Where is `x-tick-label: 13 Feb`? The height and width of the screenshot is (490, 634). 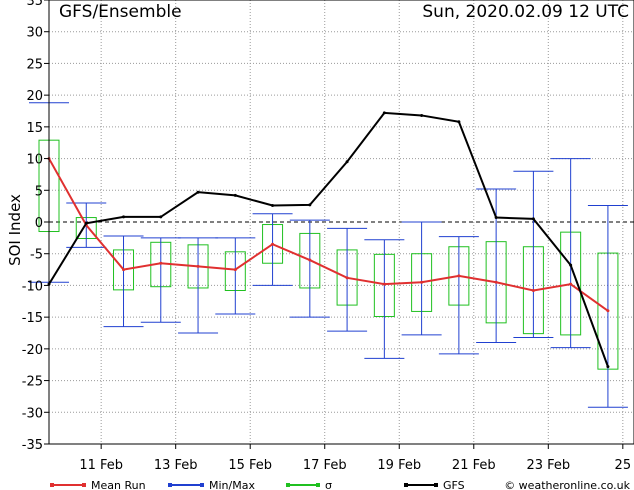 x-tick-label: 13 Feb is located at coordinates (176, 465).